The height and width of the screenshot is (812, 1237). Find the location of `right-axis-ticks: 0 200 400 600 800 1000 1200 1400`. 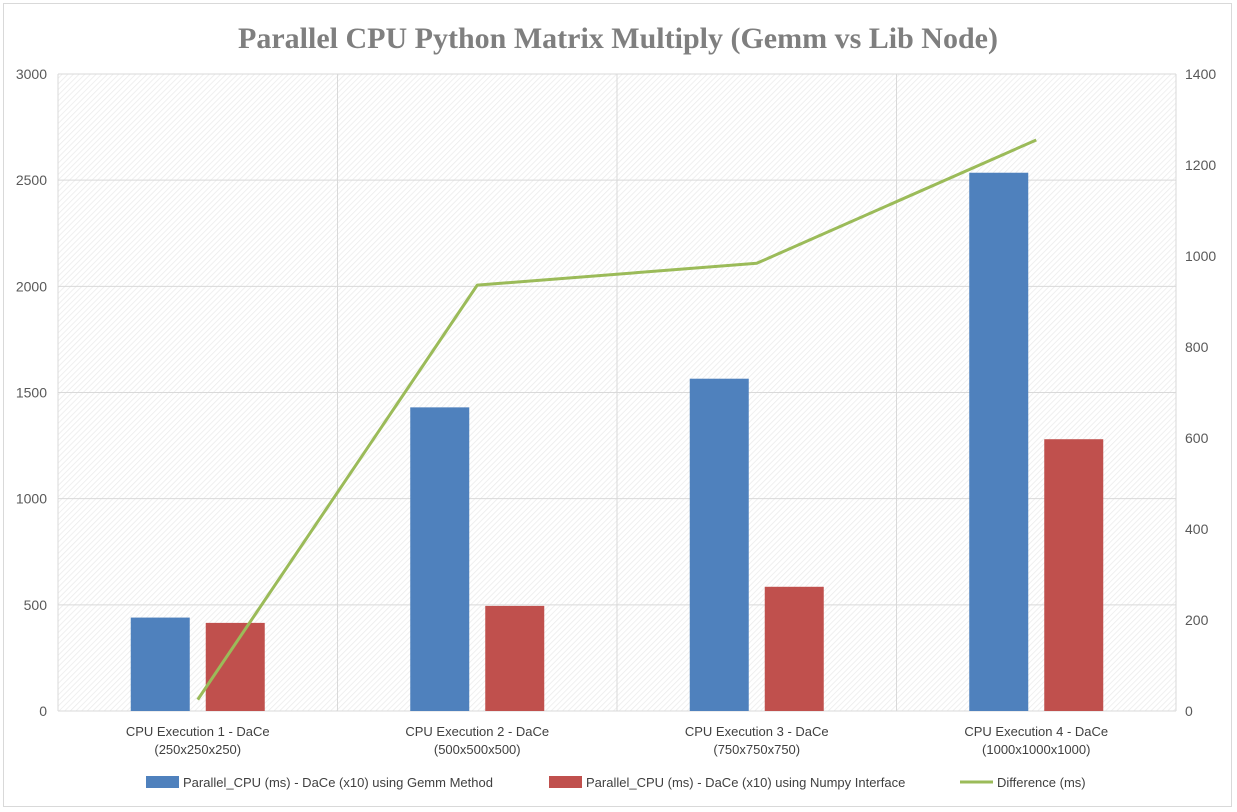

right-axis-ticks: 0 200 400 600 800 1000 1200 1400 is located at coordinates (1200, 392).